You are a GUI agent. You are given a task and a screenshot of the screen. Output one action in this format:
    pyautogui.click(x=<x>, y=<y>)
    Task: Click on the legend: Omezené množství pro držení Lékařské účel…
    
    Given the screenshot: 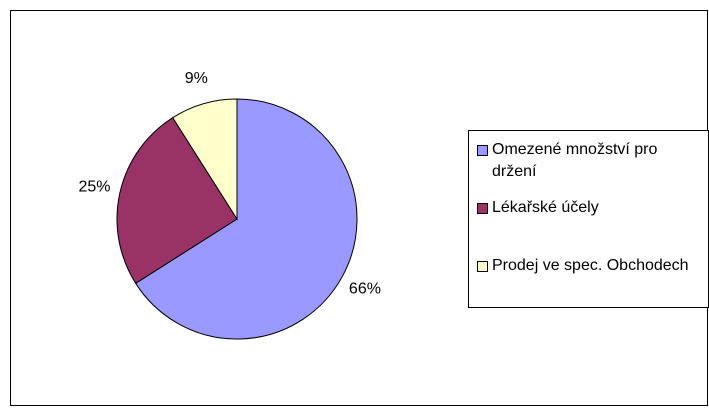 What is the action you would take?
    pyautogui.click(x=588, y=219)
    